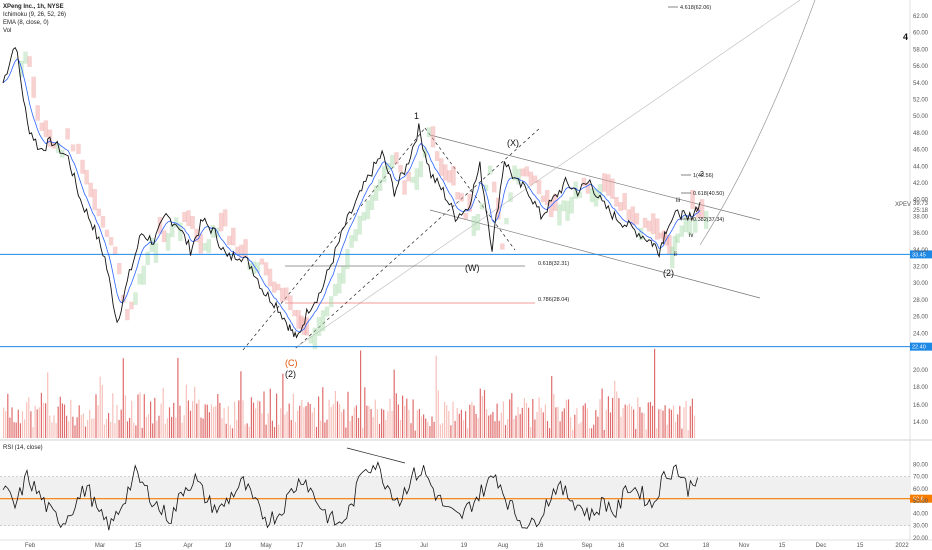 This screenshot has height=550, width=932. What do you see at coordinates (553, 300) in the screenshot?
I see `fib-level-label: 0.786(28.04)` at bounding box center [553, 300].